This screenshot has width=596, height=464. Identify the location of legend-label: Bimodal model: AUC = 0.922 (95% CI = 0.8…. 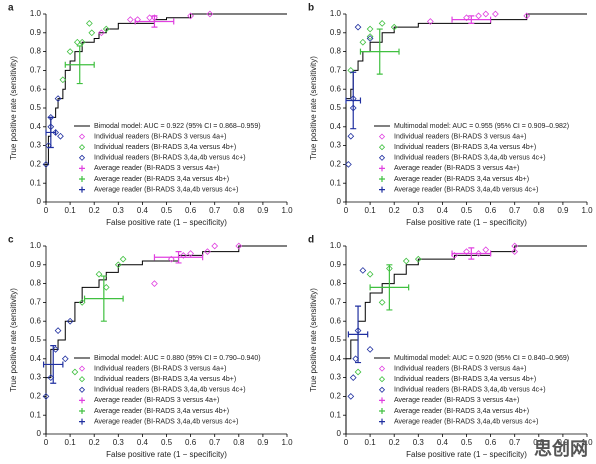
(177, 126).